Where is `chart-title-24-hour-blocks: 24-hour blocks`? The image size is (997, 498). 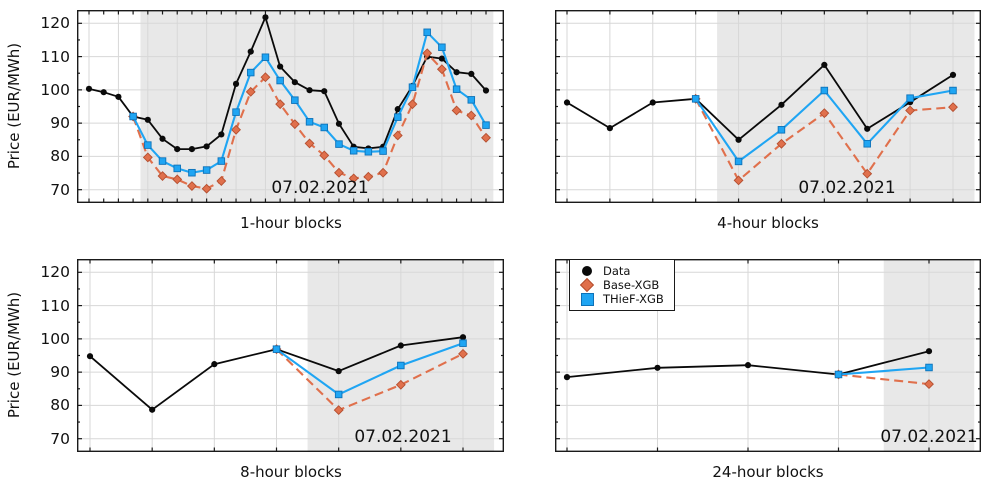 chart-title-24-hour-blocks: 24-hour blocks is located at coordinates (768, 472).